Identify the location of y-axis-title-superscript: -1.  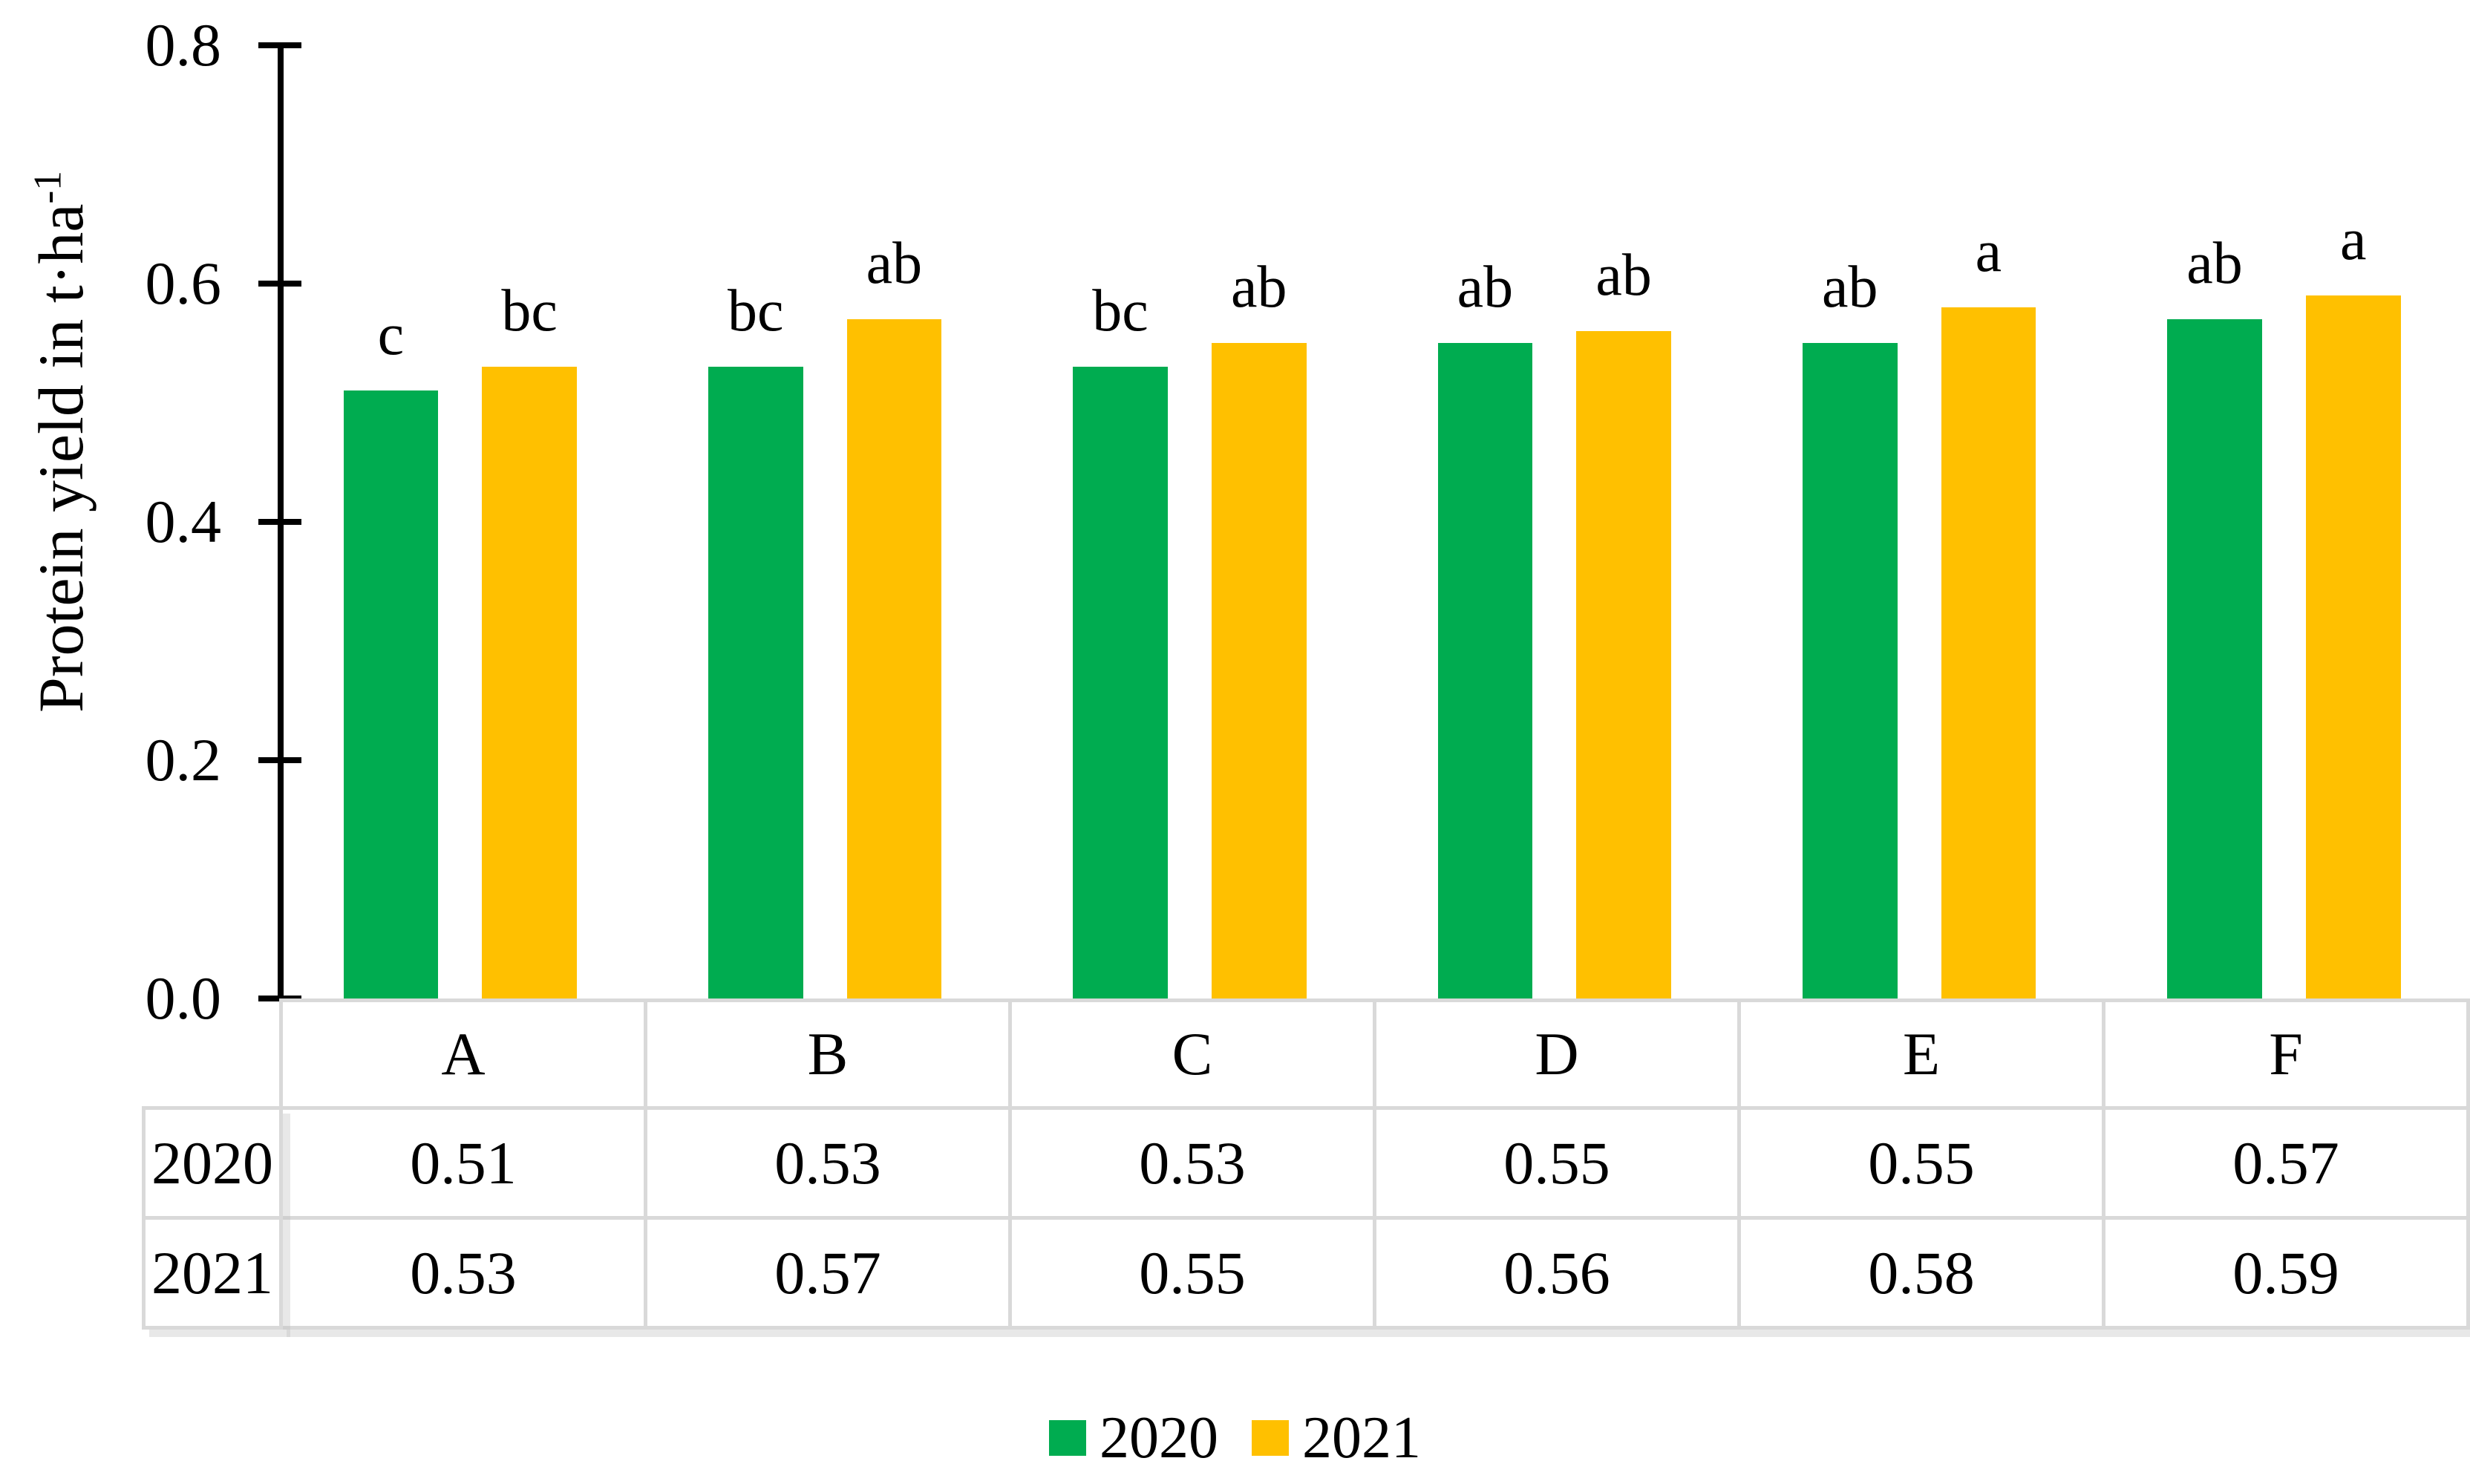
(47, 187).